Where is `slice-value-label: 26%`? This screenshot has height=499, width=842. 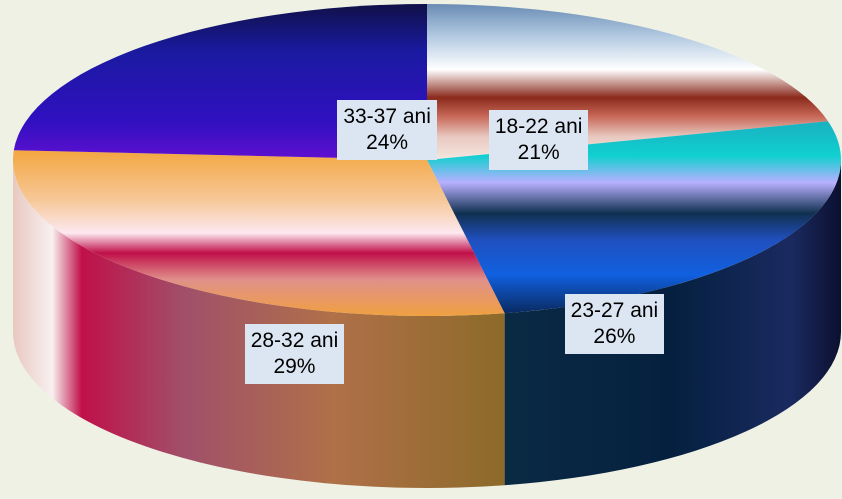
slice-value-label: 26% is located at coordinates (614, 337).